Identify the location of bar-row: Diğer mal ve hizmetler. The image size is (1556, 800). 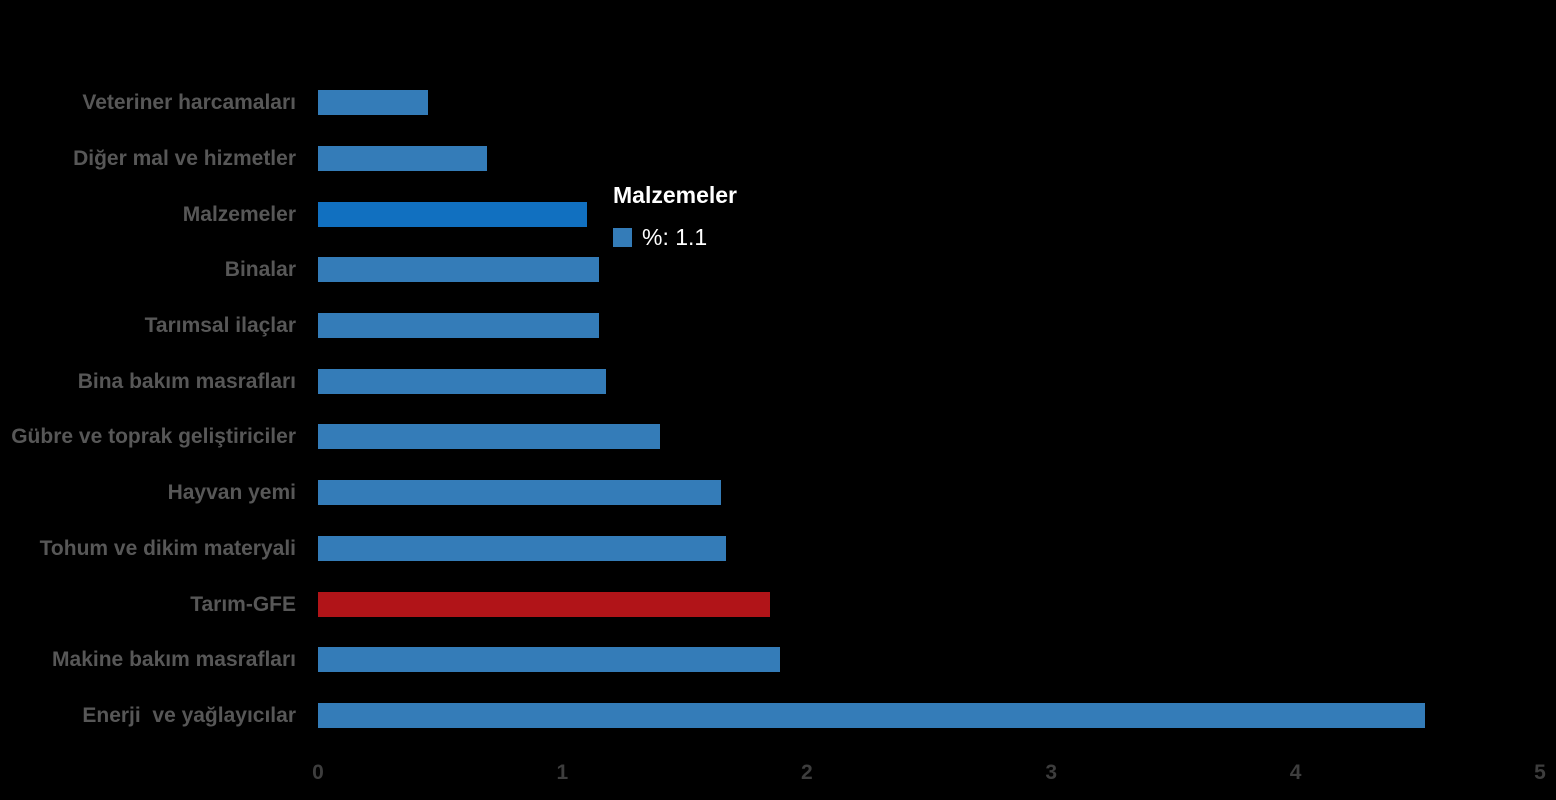
(778, 159).